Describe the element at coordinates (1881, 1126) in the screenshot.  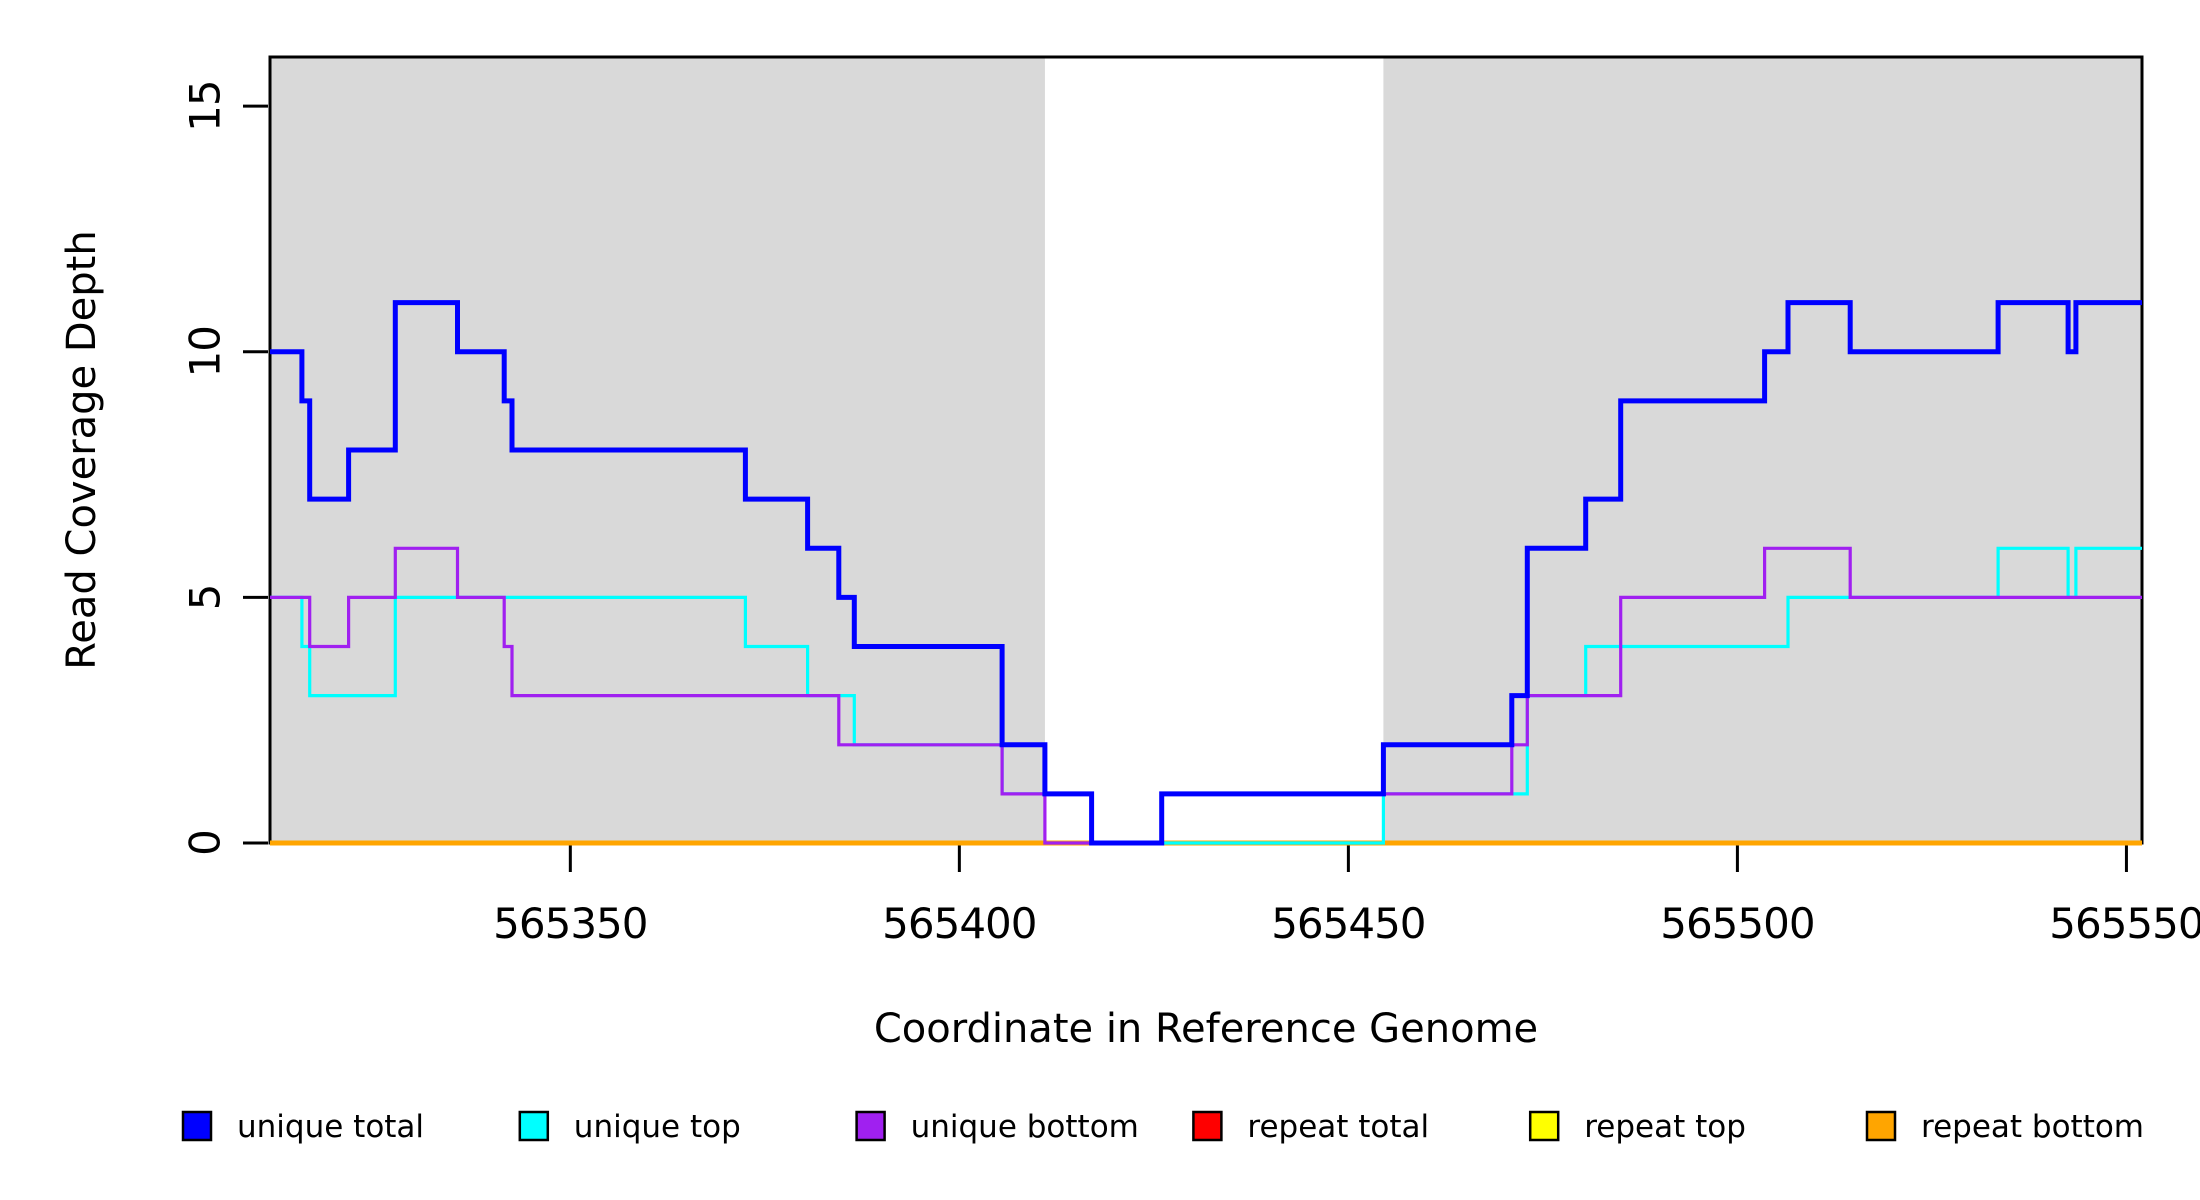
I see `legend-swatch-repeat-bottom` at that location.